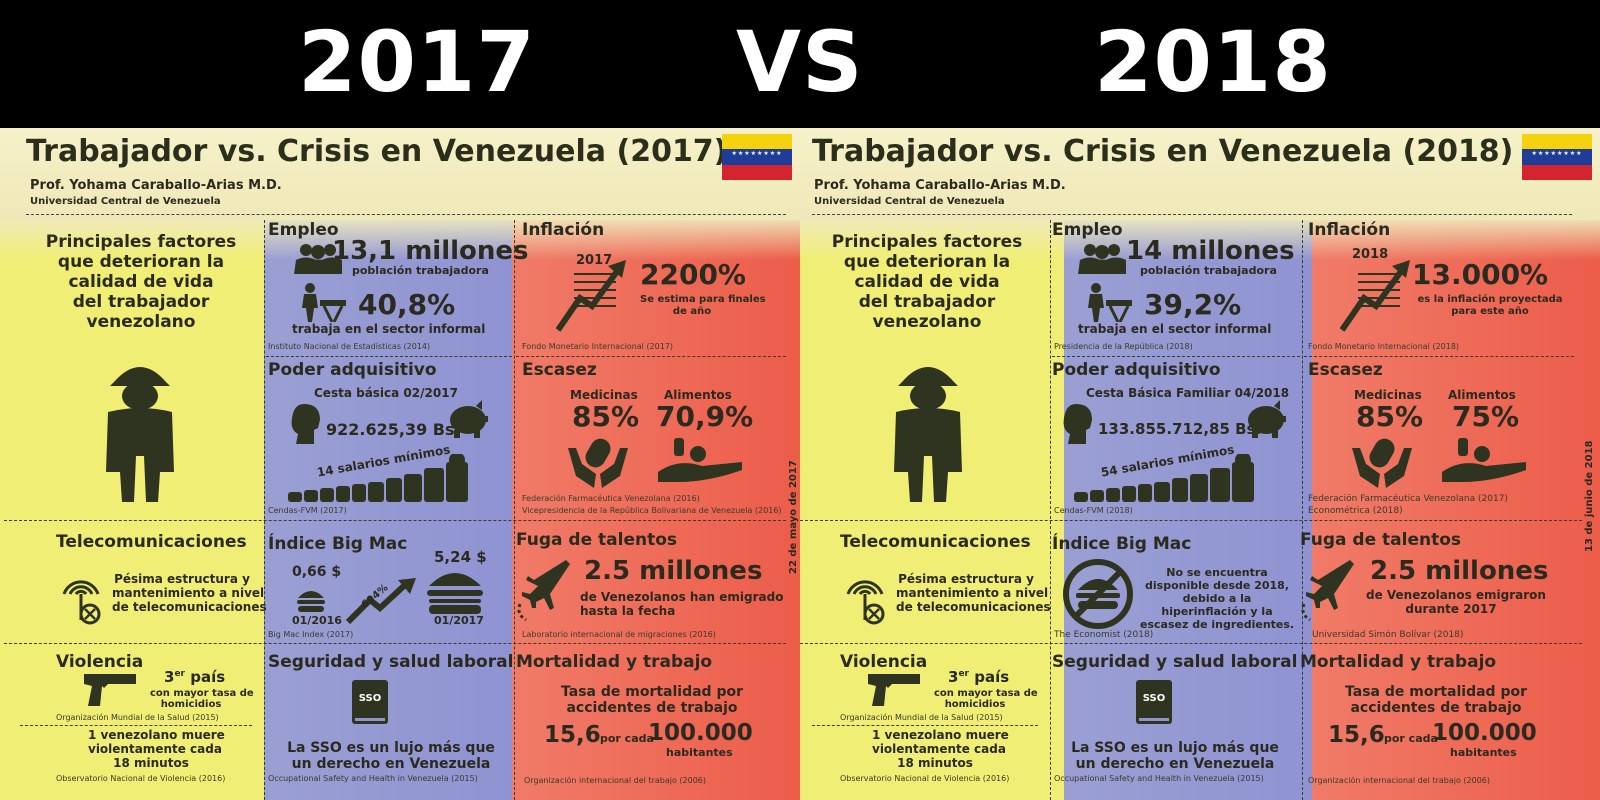 This screenshot has height=800, width=1600. I want to click on inflacion-value: 13.000%, so click(1480, 274).